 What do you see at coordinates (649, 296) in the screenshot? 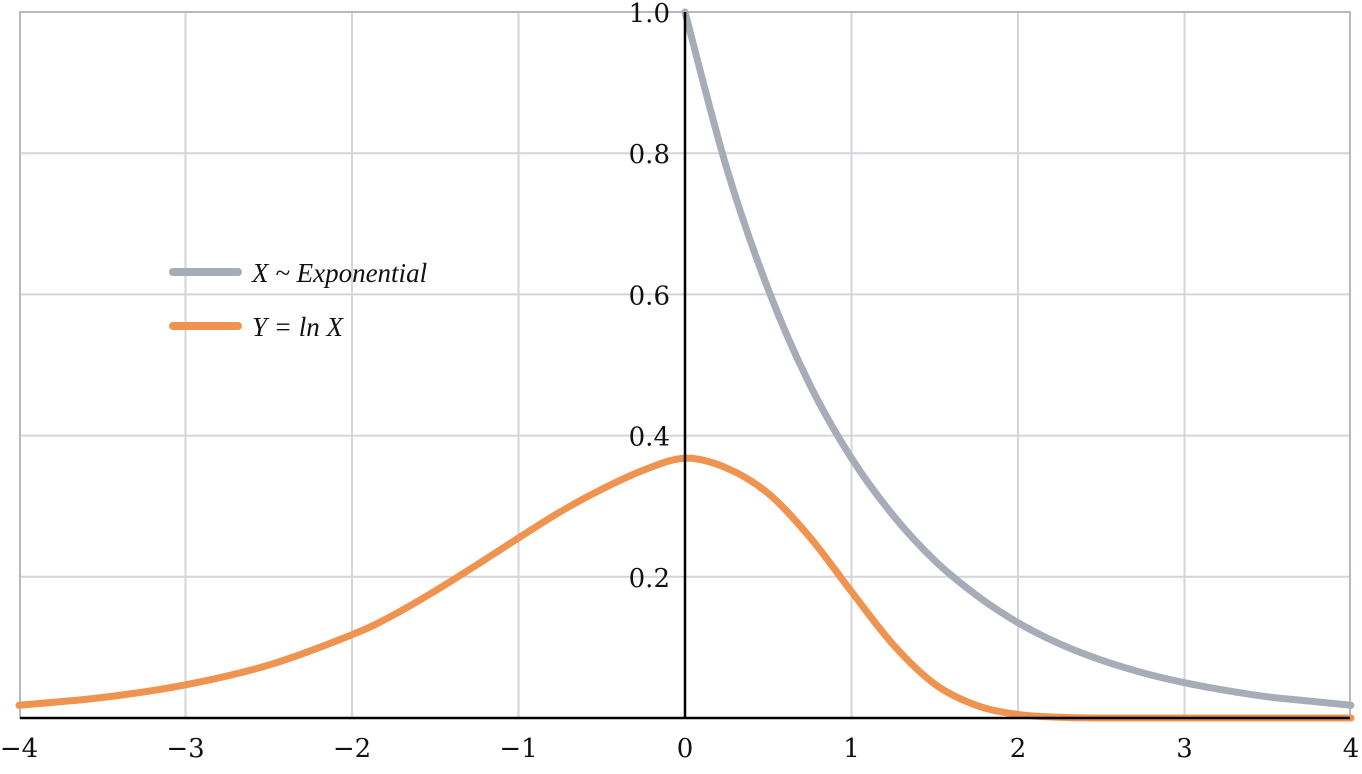
I see `y-tick-label: 0.6` at bounding box center [649, 296].